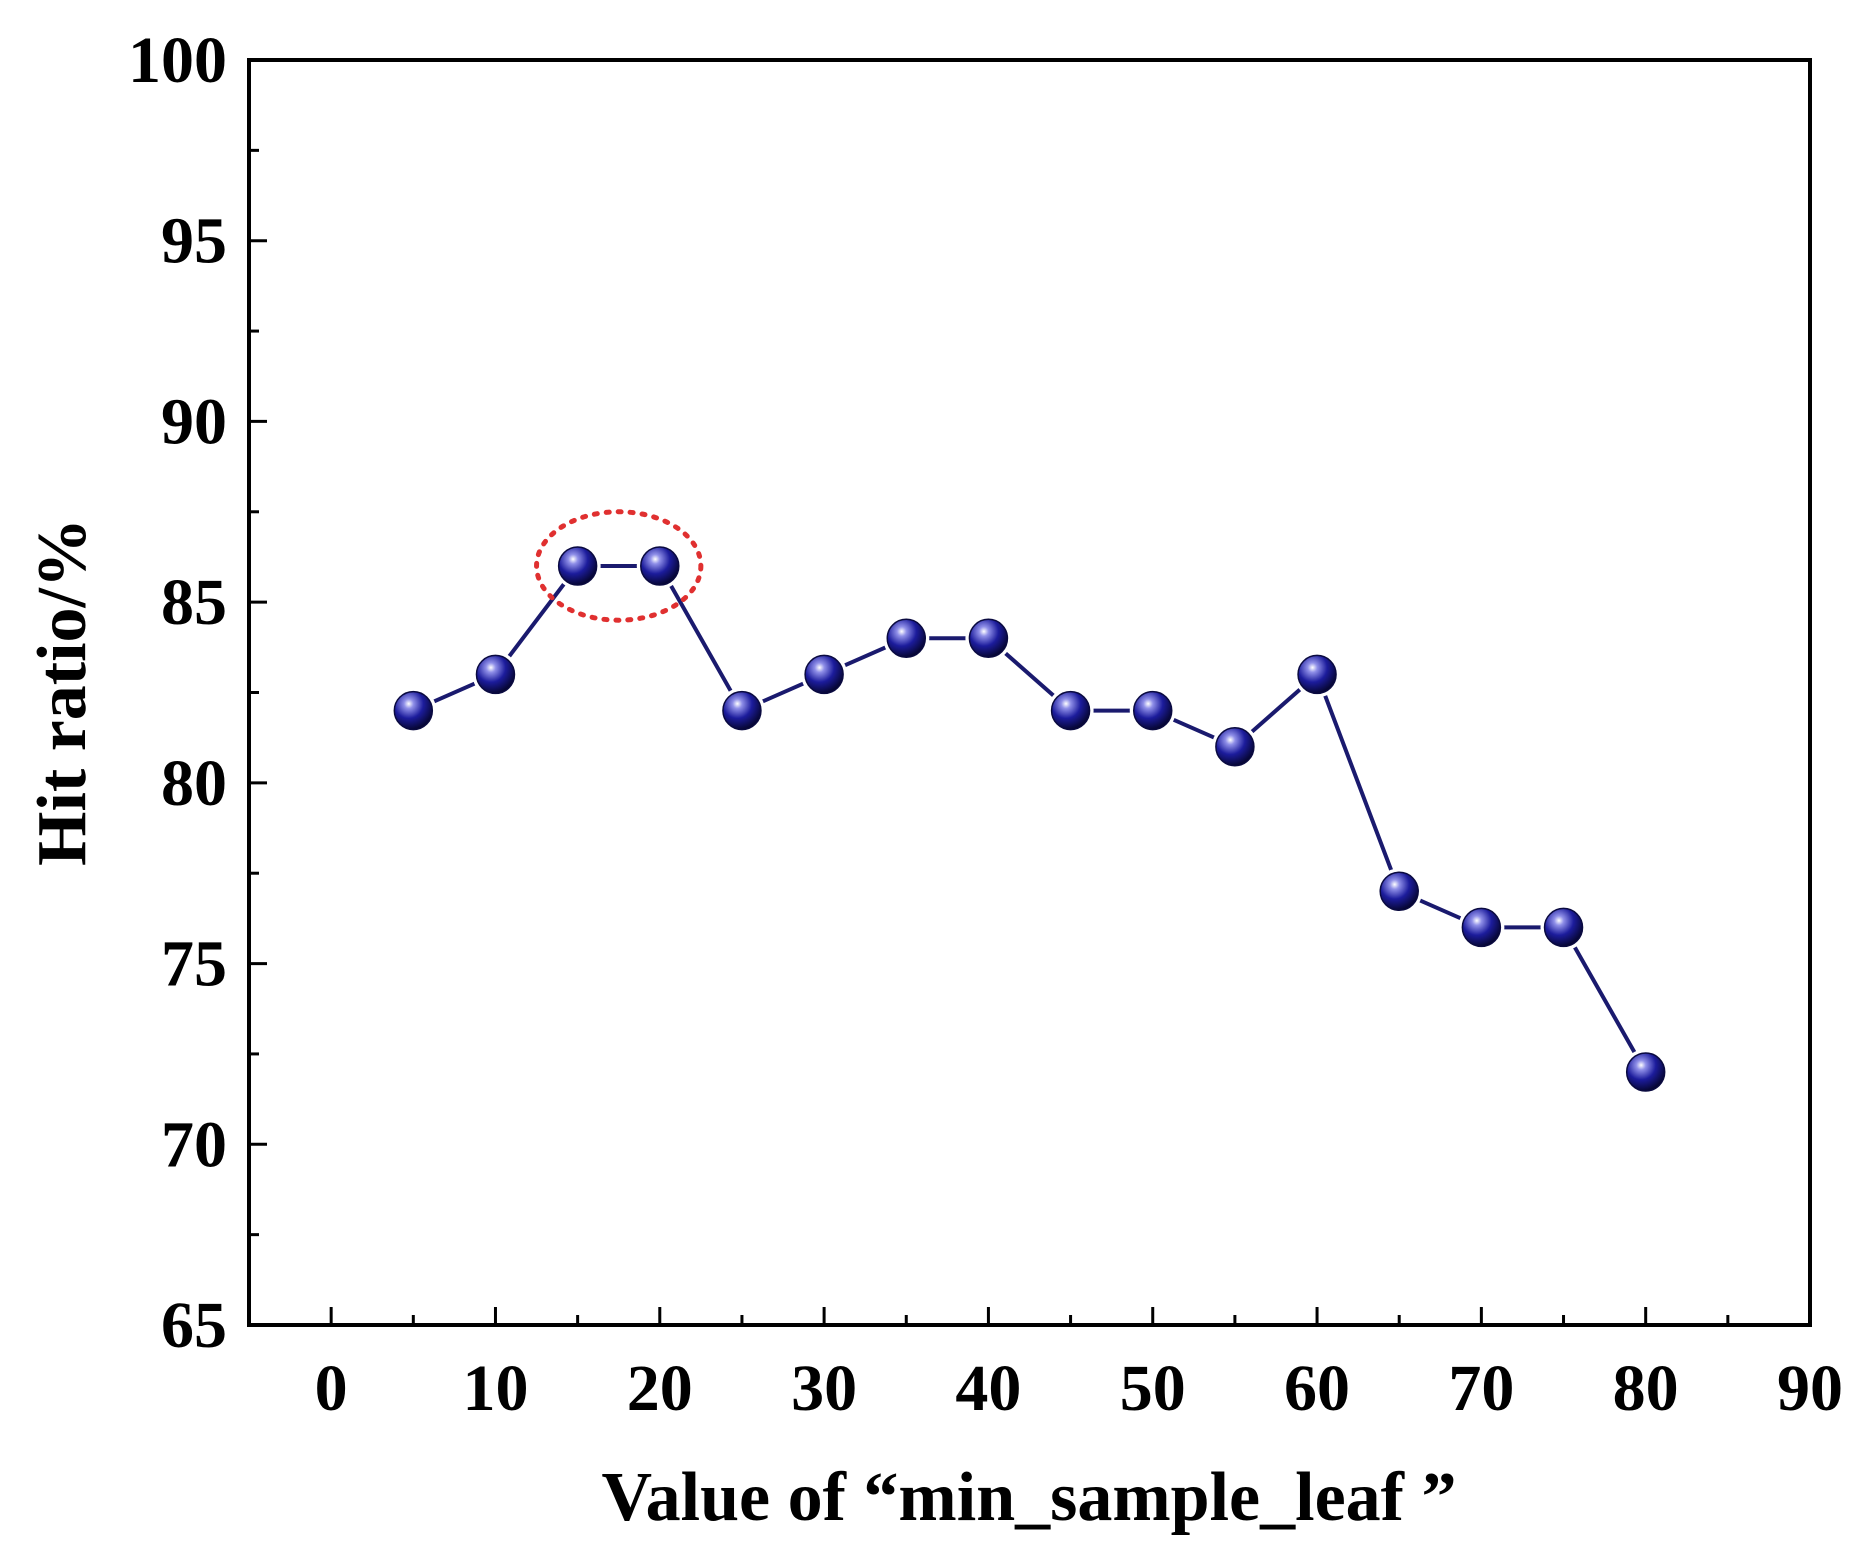 Image resolution: width=1870 pixels, height=1556 pixels. Describe the element at coordinates (194, 1325) in the screenshot. I see `y-tick-label: 65` at that location.